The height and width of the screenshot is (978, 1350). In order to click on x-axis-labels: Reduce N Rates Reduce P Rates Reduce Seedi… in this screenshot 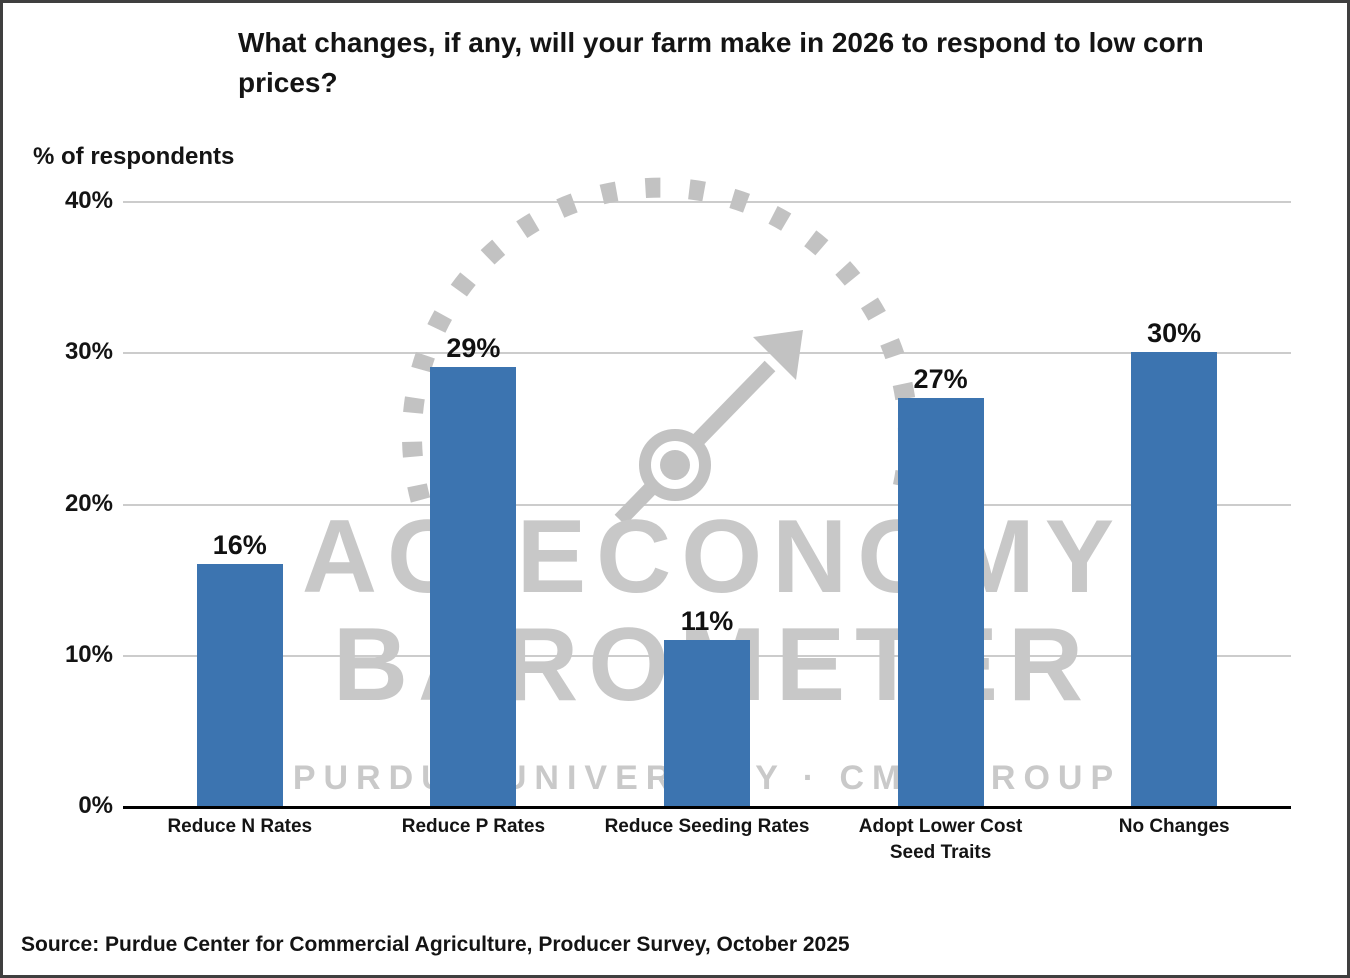, I will do `click(707, 839)`.